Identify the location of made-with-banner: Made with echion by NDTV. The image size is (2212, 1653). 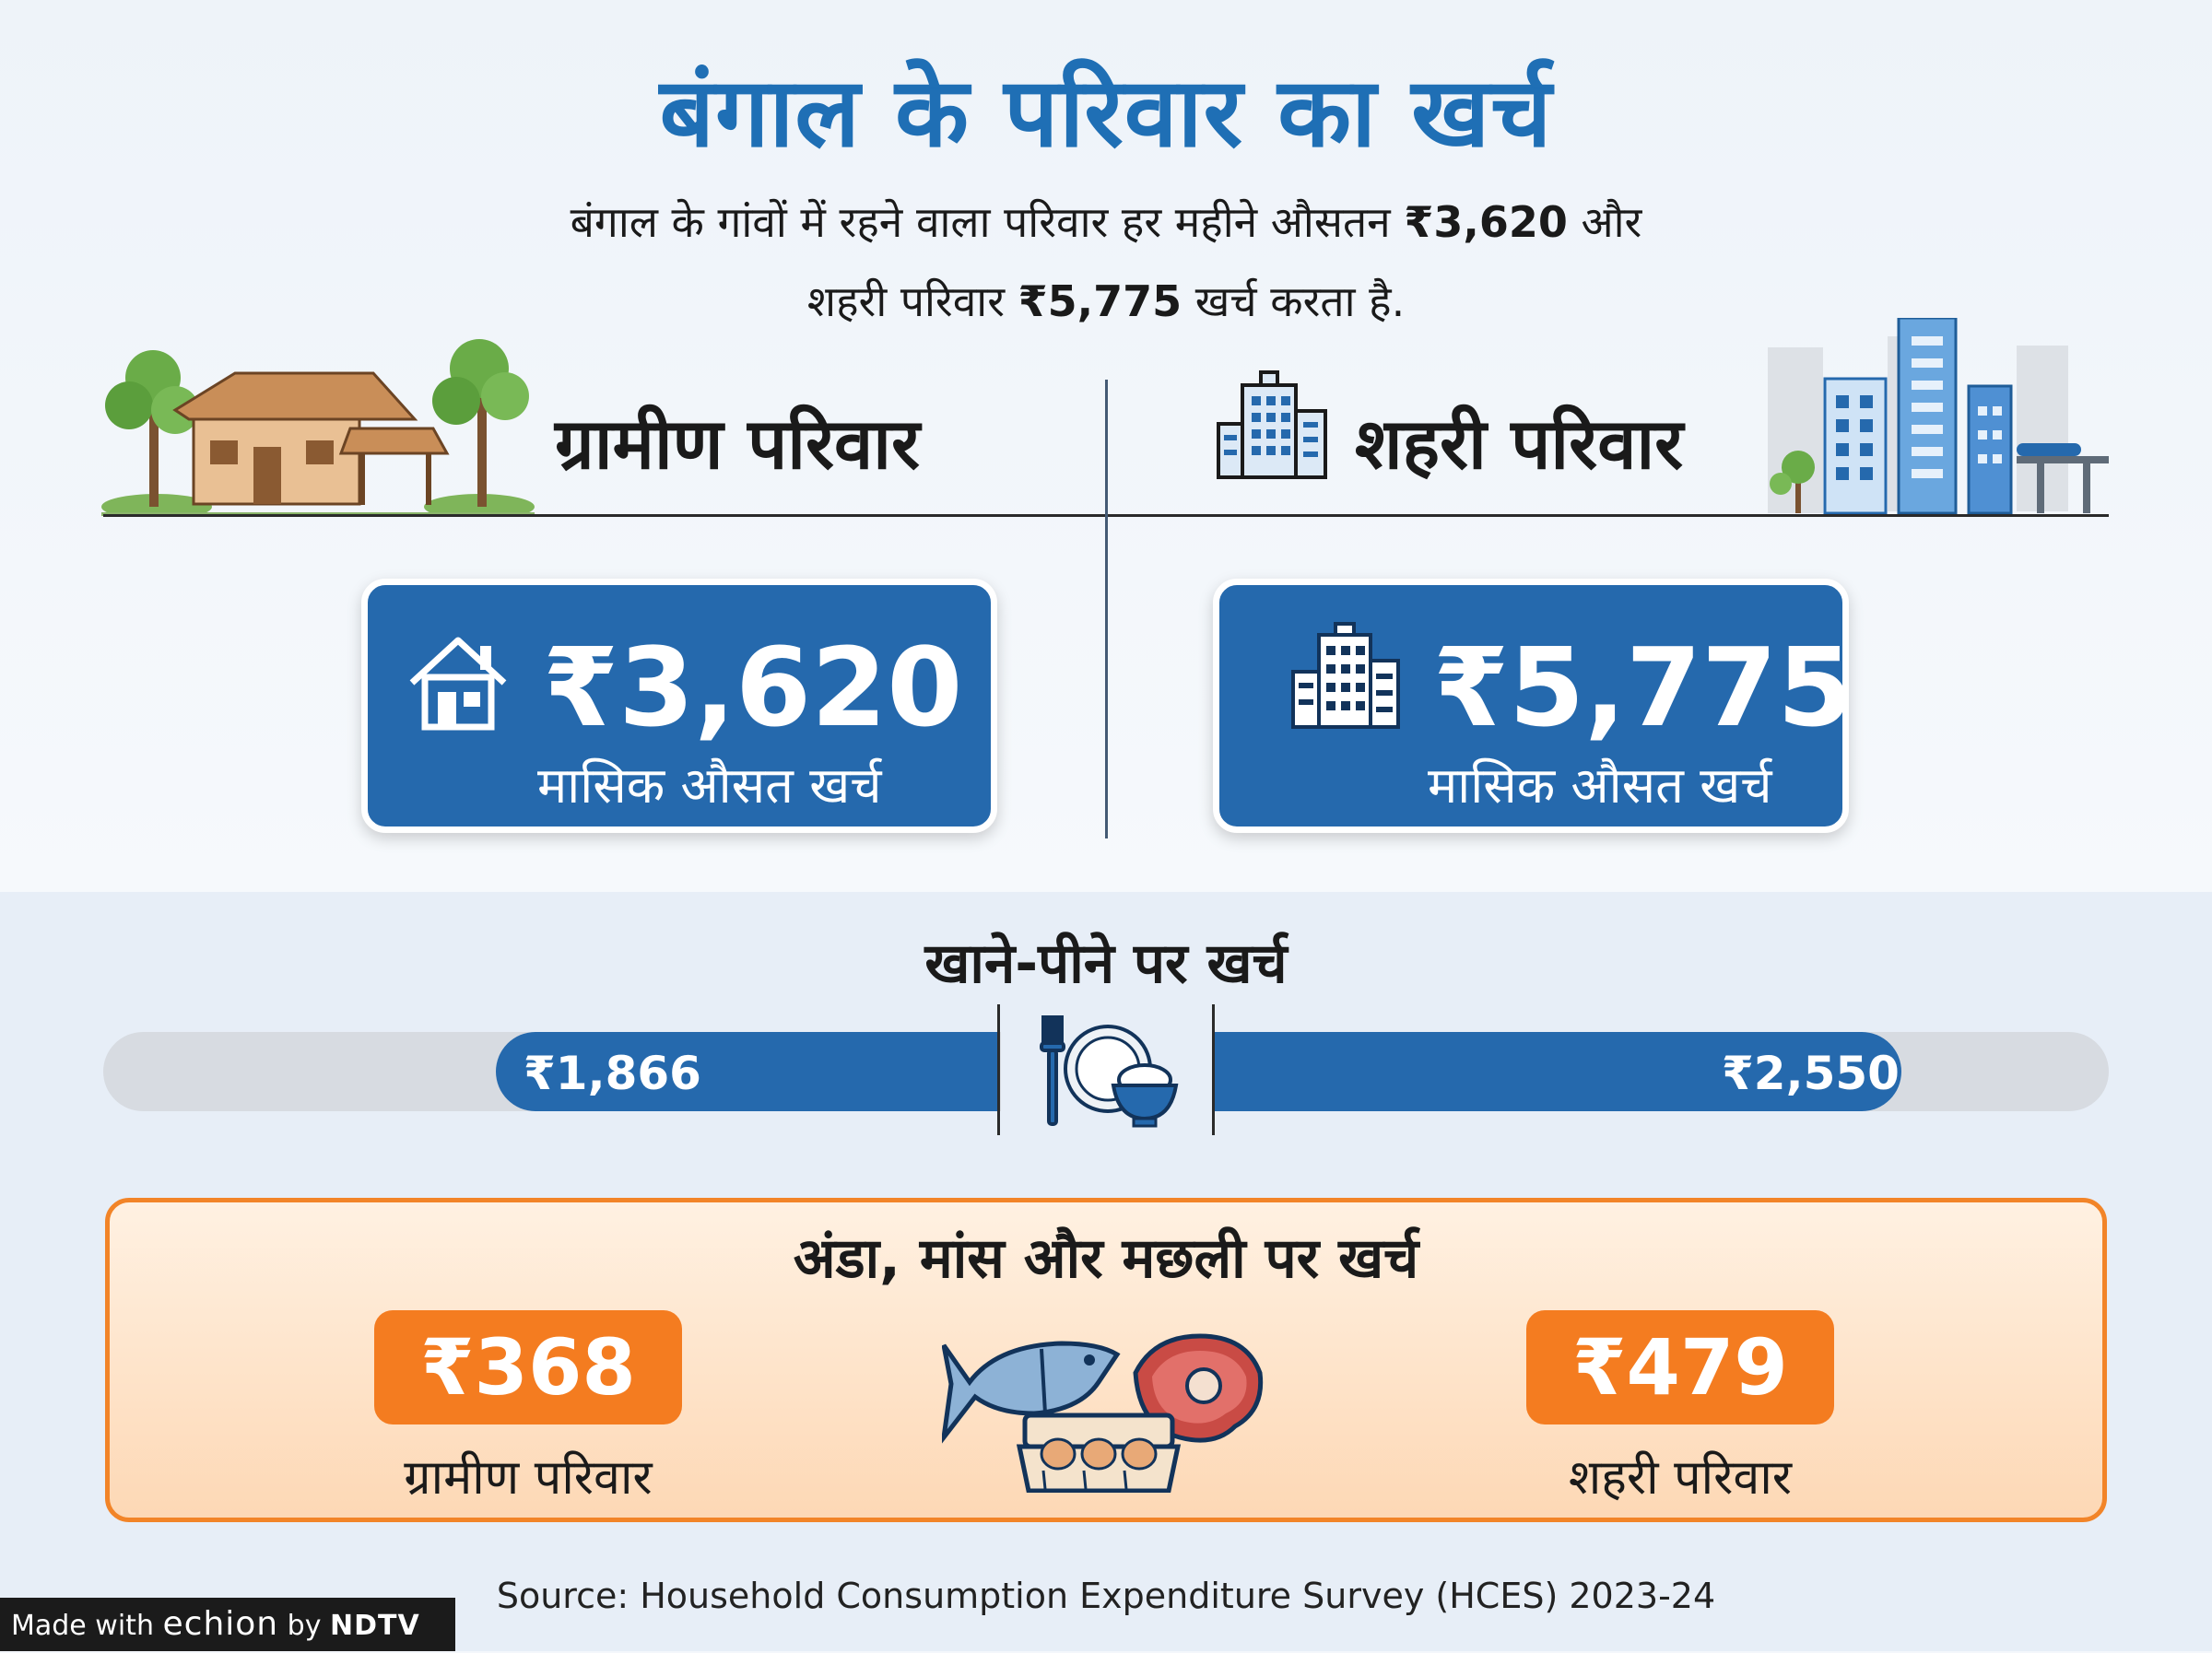
(227, 1624).